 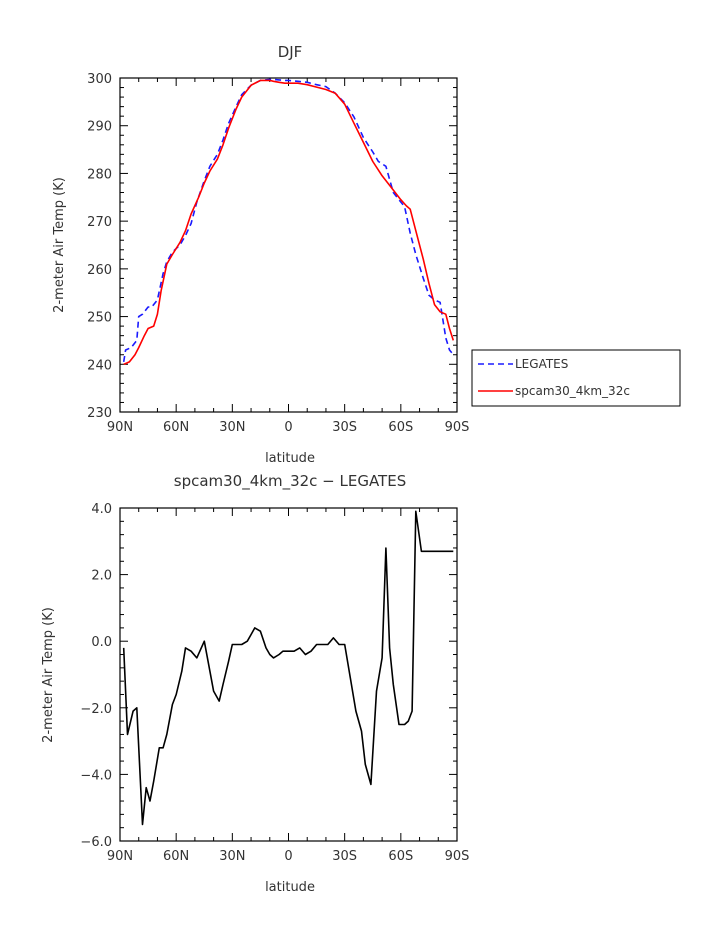 I want to click on top-x-axis-label: latitude, so click(x=290, y=458).